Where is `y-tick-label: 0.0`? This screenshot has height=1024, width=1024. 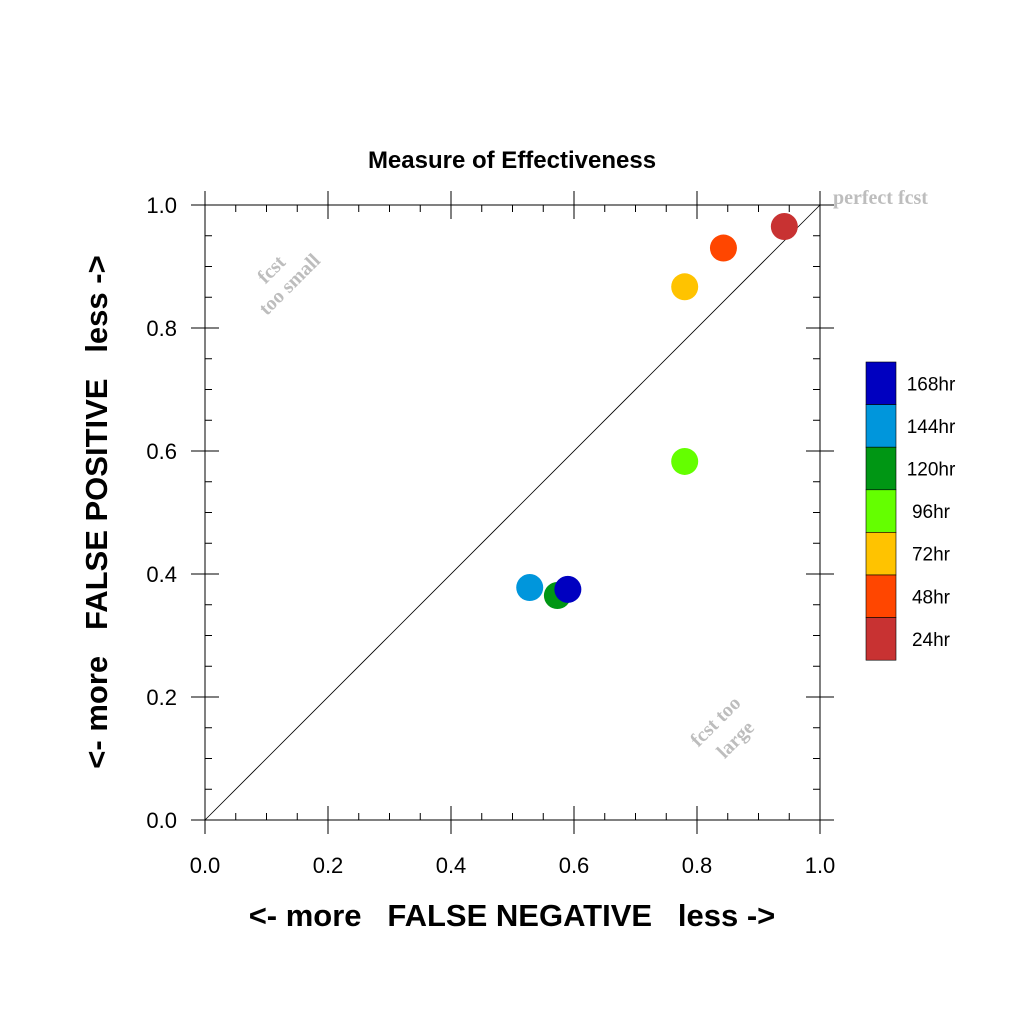
y-tick-label: 0.0 is located at coordinates (161, 820).